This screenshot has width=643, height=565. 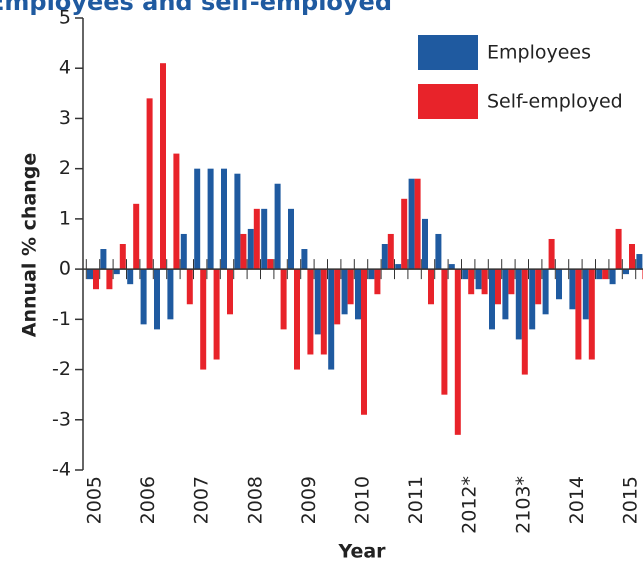 I want to click on x-tick-label: 2103*, so click(x=523, y=505).